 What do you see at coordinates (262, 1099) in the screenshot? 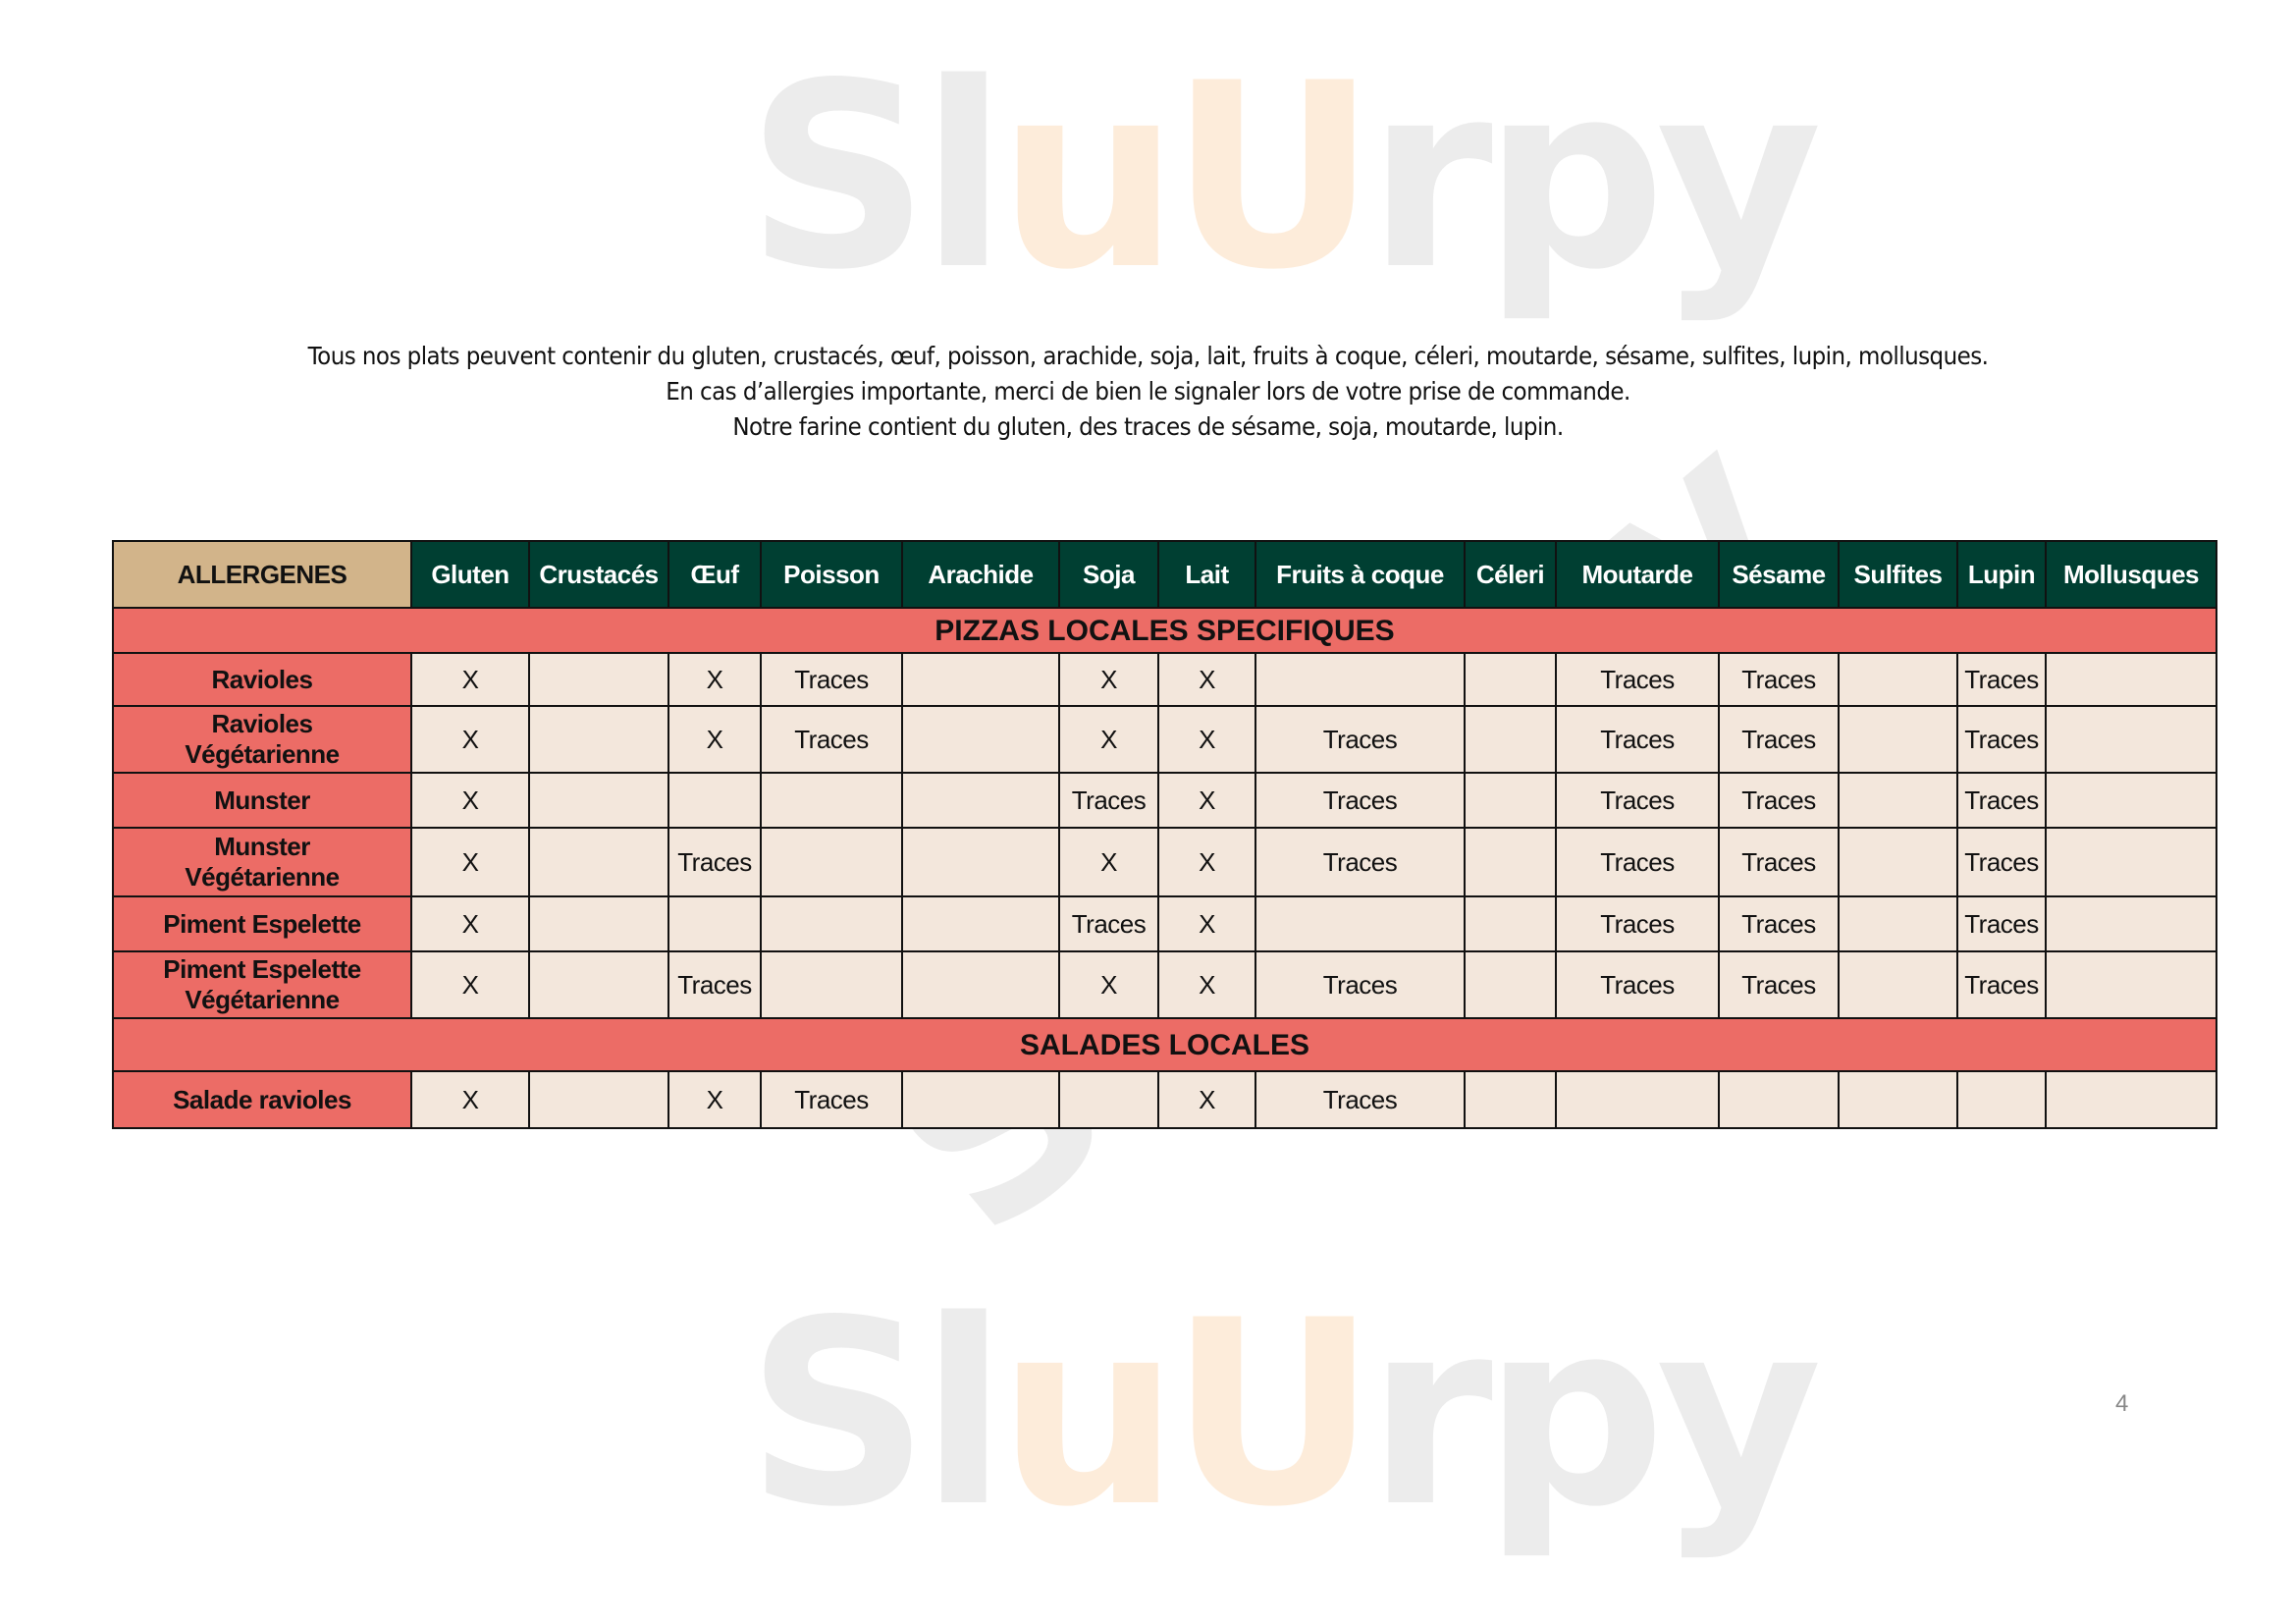
I see `dish-name-line: Salade ravioles` at bounding box center [262, 1099].